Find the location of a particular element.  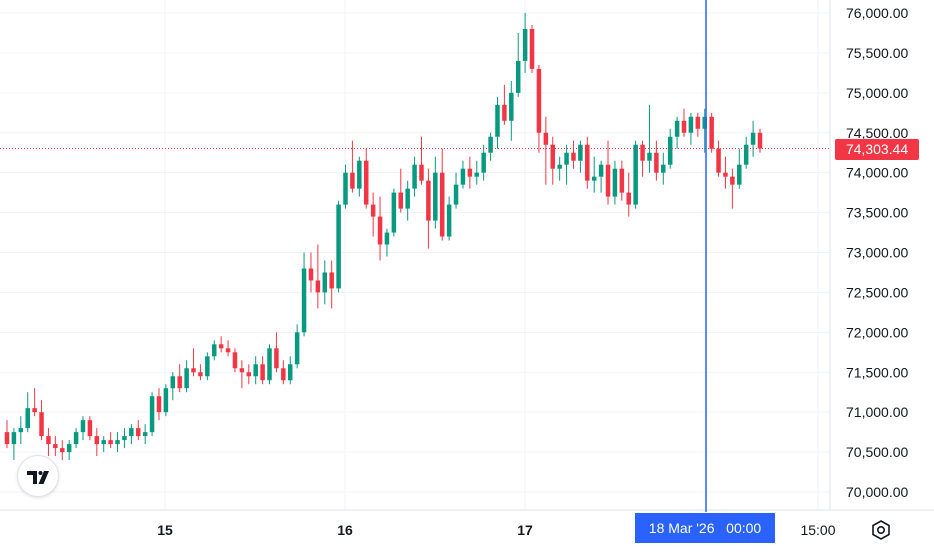

settings-icon is located at coordinates (881, 530).